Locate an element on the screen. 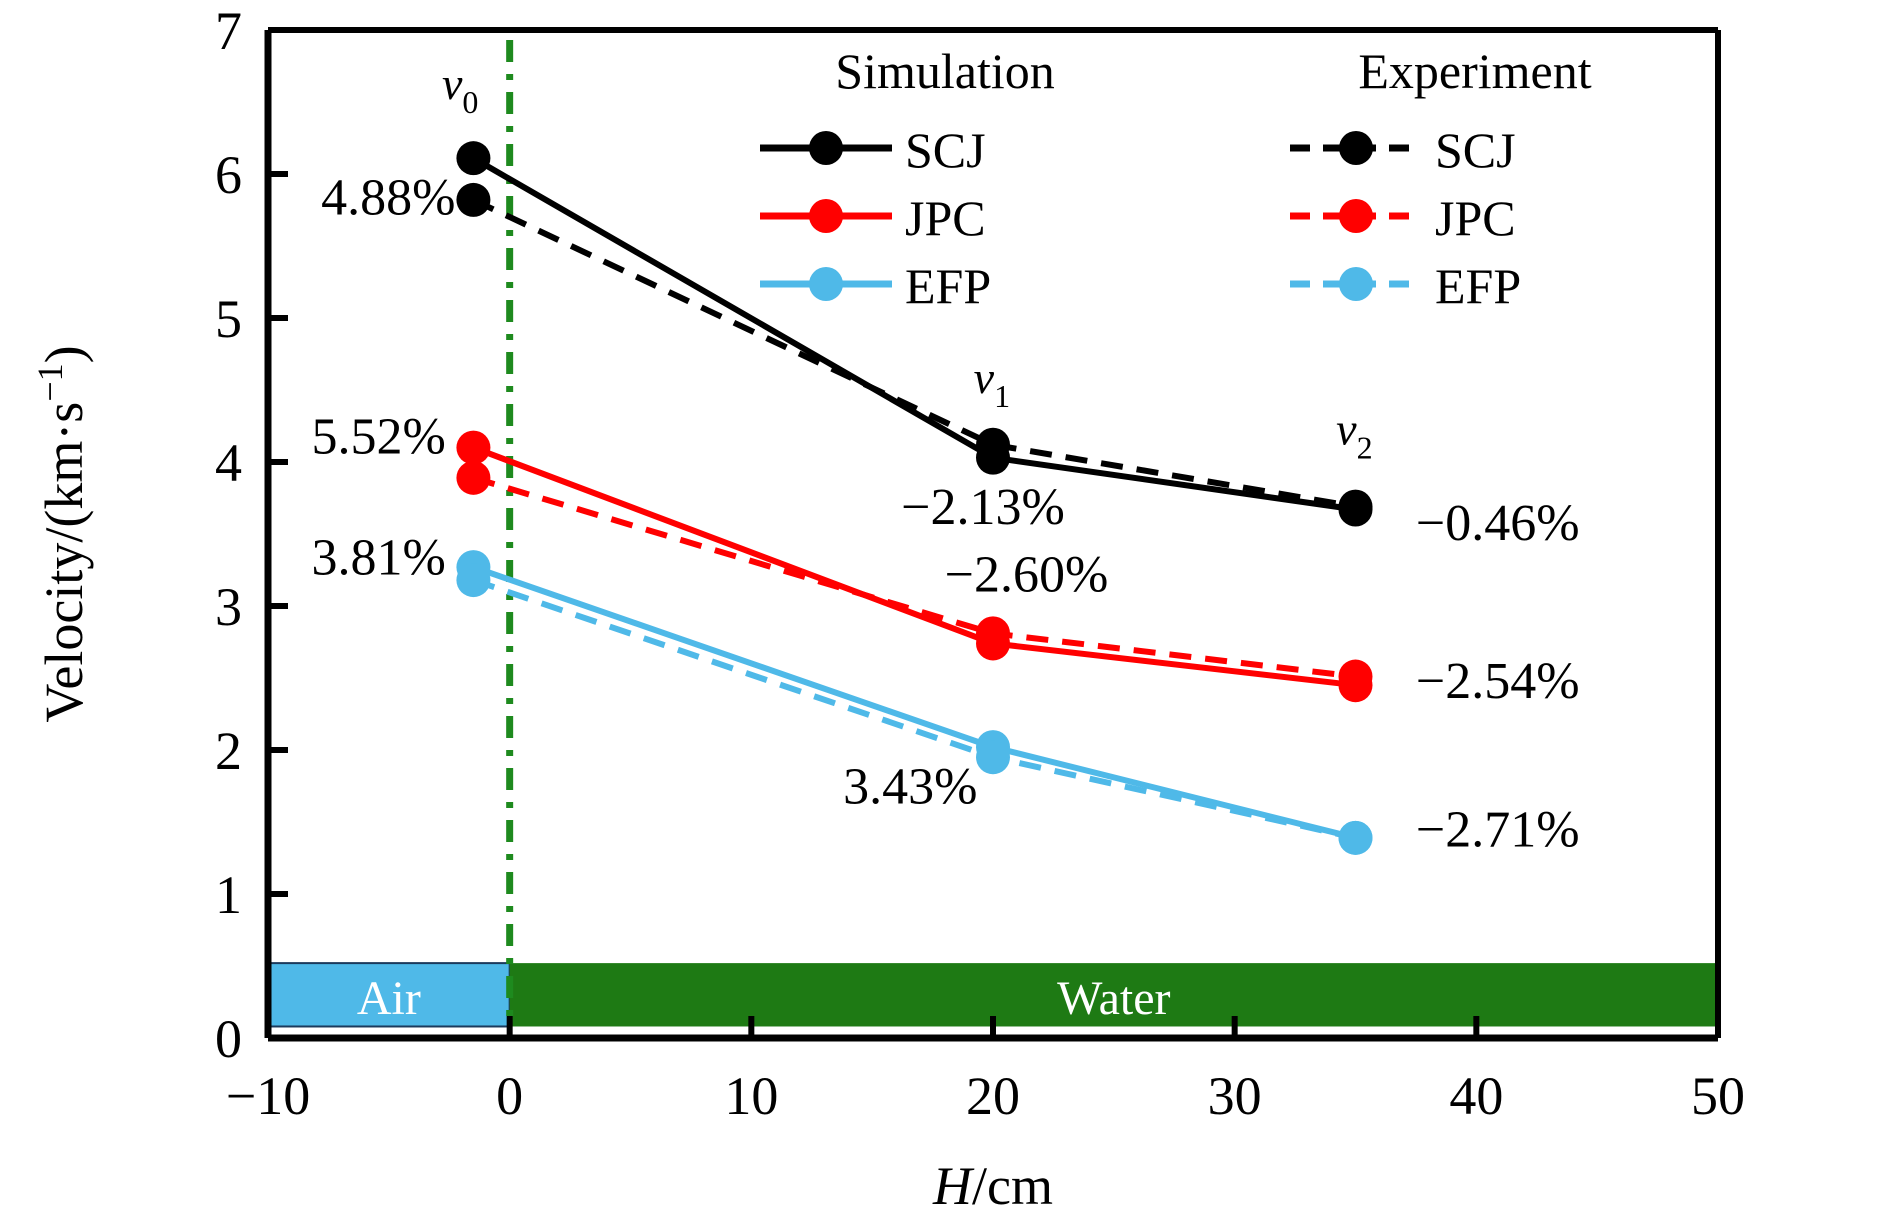 This screenshot has width=1890, height=1207. legend-column-simulation: Simulation SCJ JPC EFP is located at coordinates (907, 178).